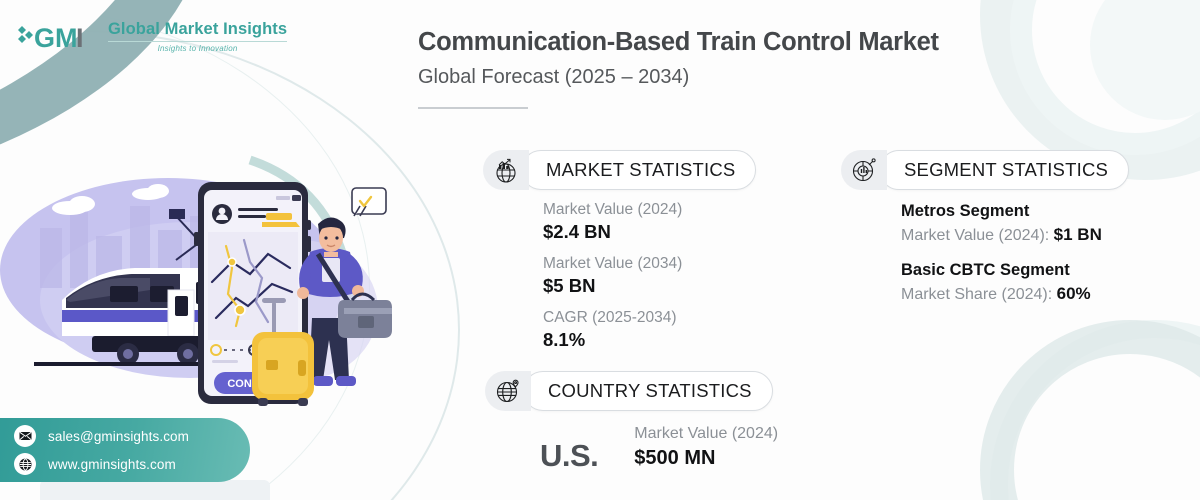  What do you see at coordinates (344, 301) in the screenshot?
I see `traveler-person` at bounding box center [344, 301].